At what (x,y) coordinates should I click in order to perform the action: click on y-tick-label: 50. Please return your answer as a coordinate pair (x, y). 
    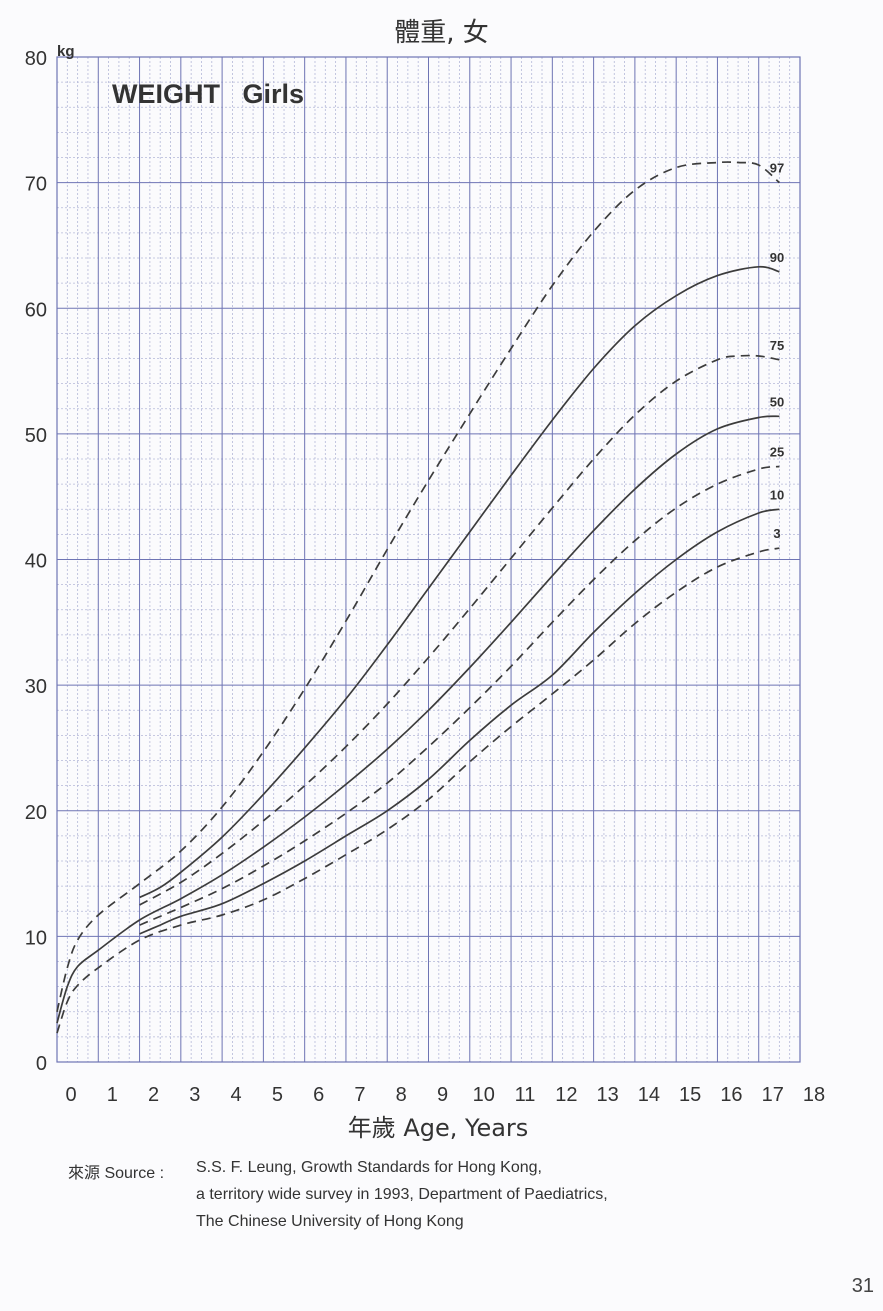
    Looking at the image, I should click on (36, 436).